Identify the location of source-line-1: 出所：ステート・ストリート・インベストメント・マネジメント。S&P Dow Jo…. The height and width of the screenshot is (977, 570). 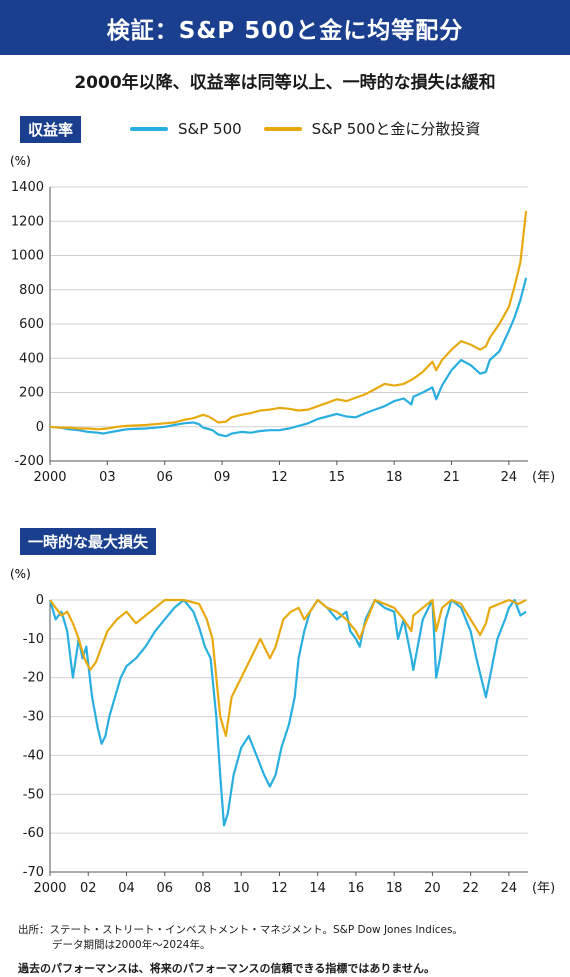
(240, 930).